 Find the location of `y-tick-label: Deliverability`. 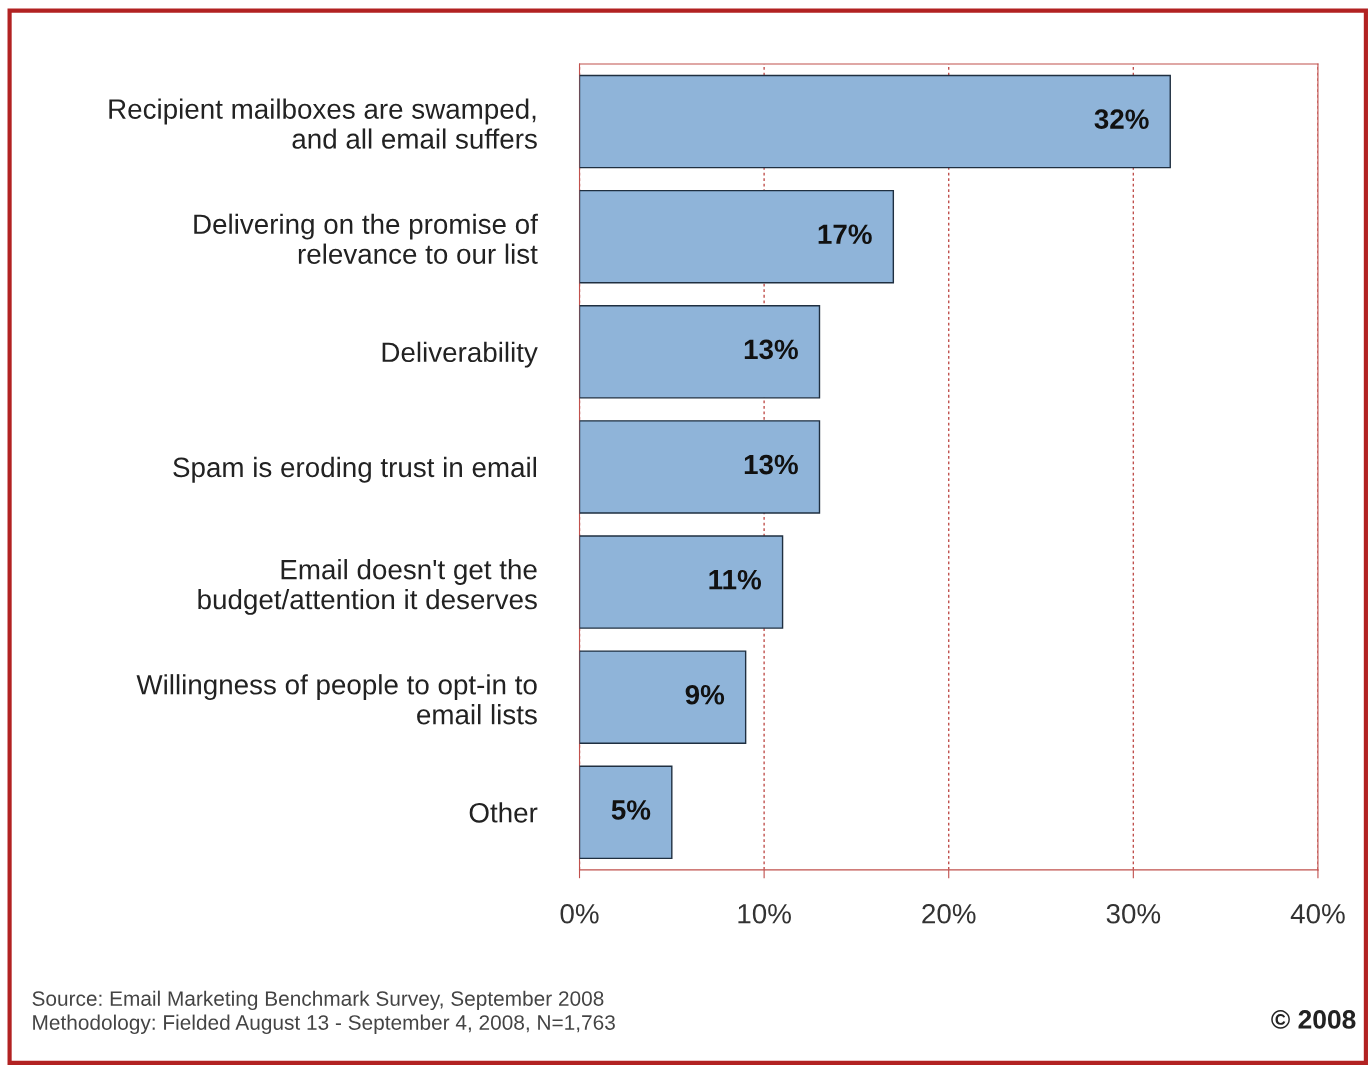

y-tick-label: Deliverability is located at coordinates (460, 354).